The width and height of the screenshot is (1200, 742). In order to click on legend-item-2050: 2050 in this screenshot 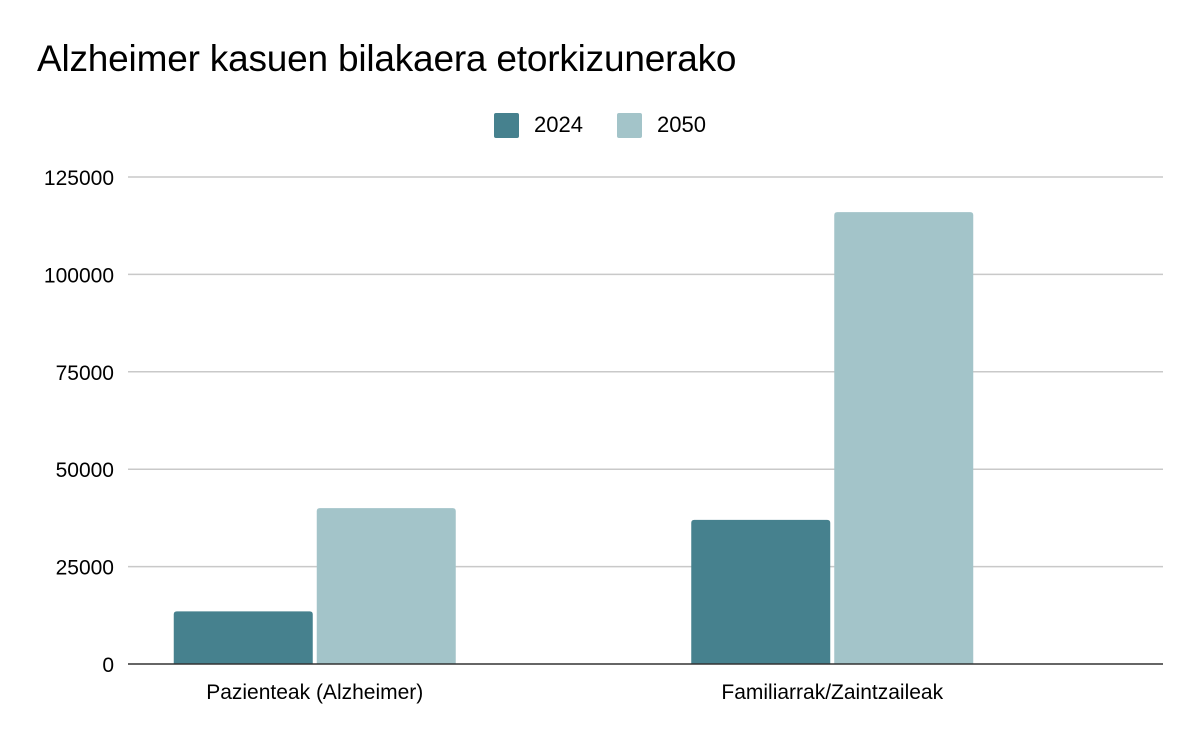, I will do `click(661, 125)`.